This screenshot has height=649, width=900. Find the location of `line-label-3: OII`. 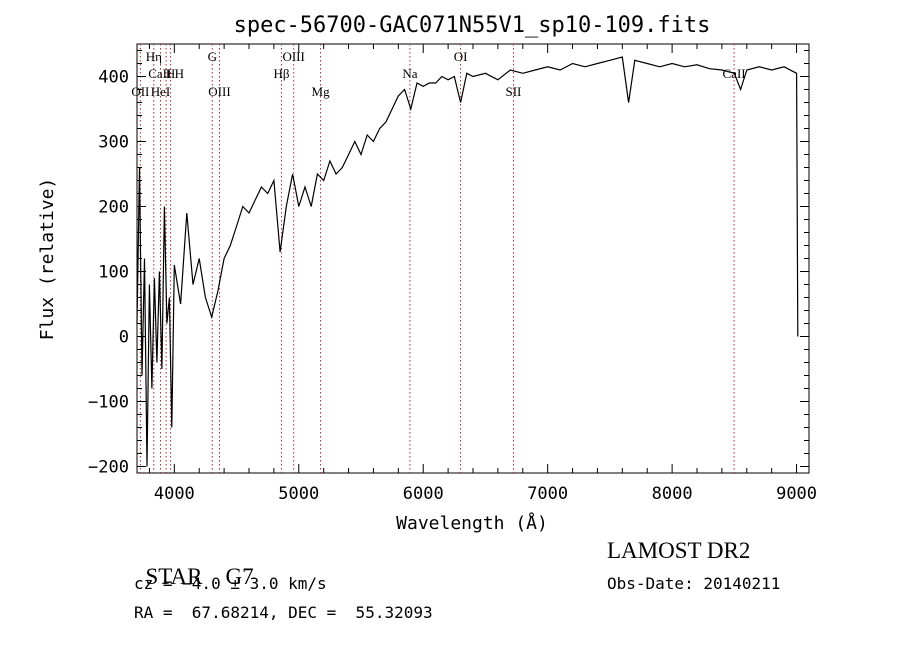

line-label-3: OII is located at coordinates (140, 91).